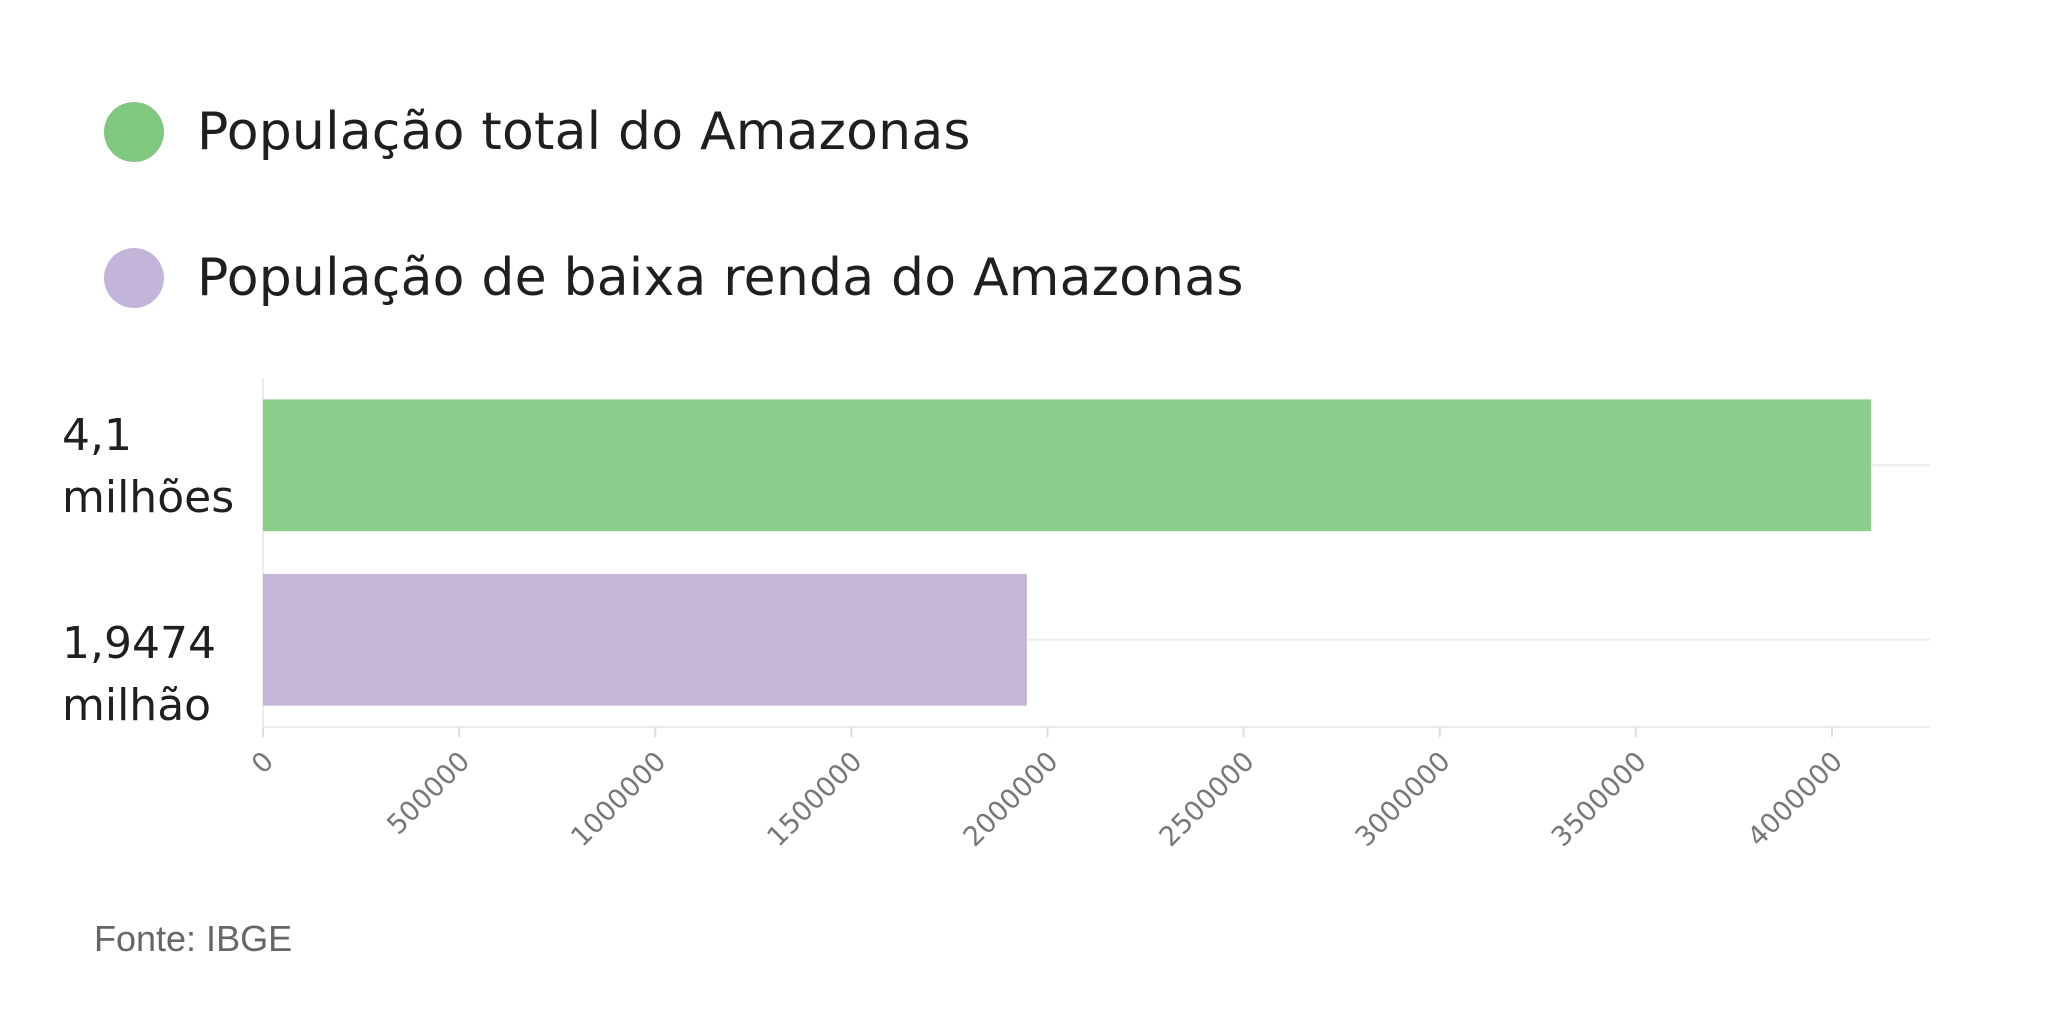 The image size is (2048, 1024). I want to click on legend-swatch-low-income, so click(134, 278).